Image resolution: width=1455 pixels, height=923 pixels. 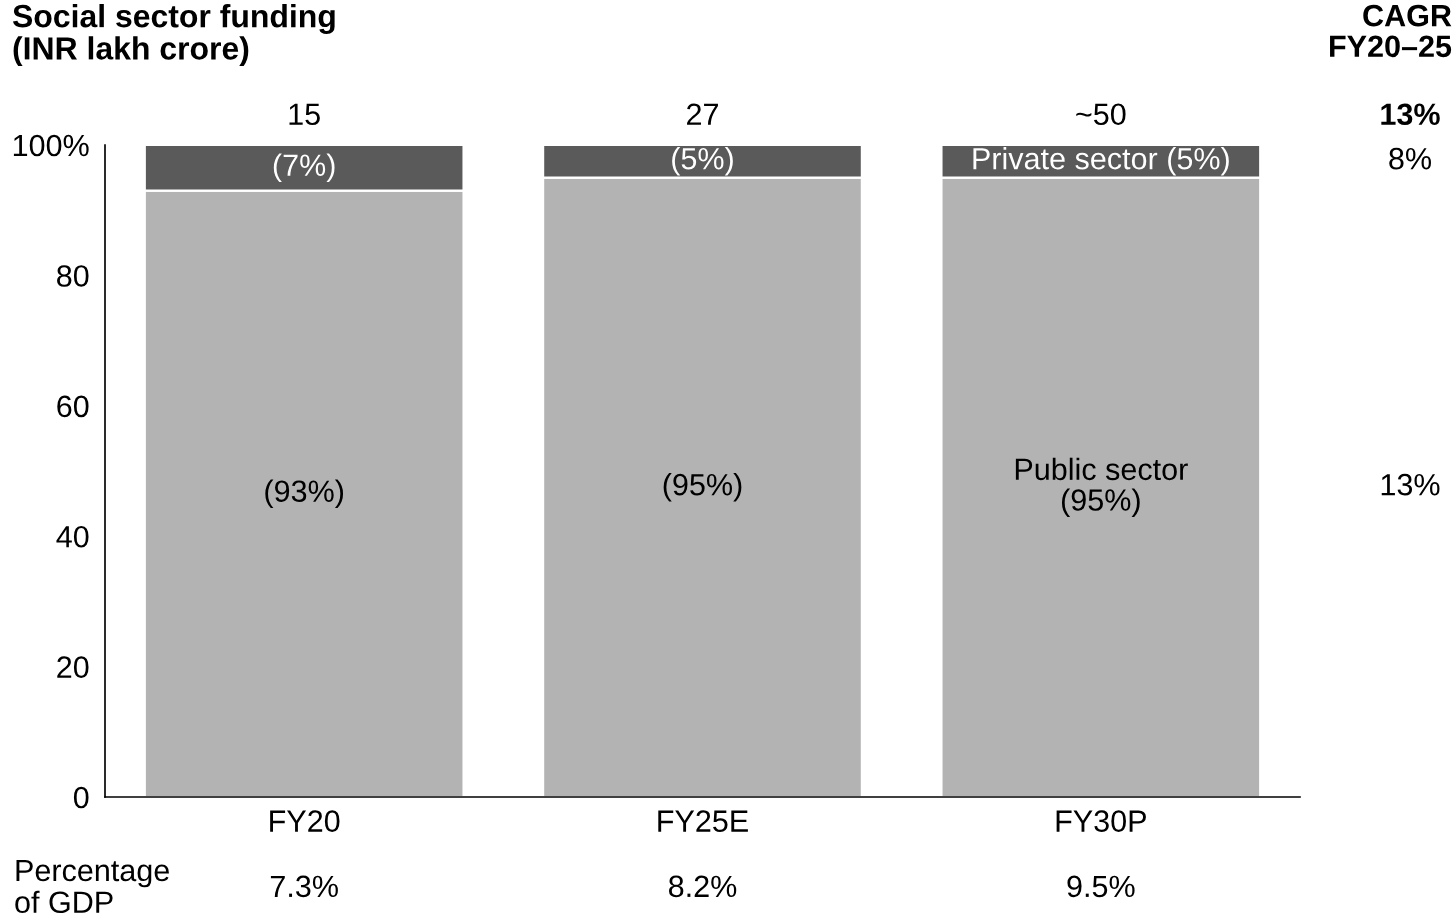 I want to click on x-tick-label: FY30P, so click(x=1101, y=821).